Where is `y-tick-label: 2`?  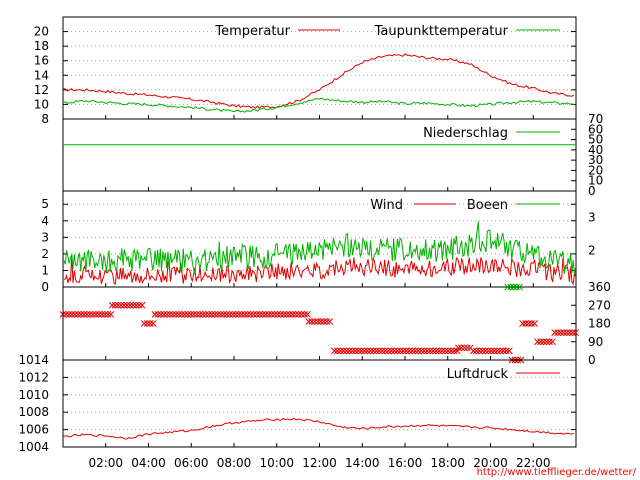
y-tick-label: 2 is located at coordinates (45, 254).